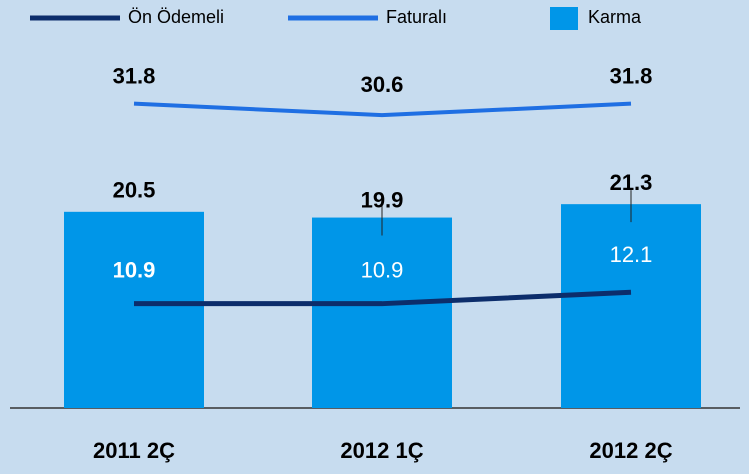 The image size is (749, 474). Describe the element at coordinates (176, 17) in the screenshot. I see `legend-label: Ön Ödemeli` at that location.